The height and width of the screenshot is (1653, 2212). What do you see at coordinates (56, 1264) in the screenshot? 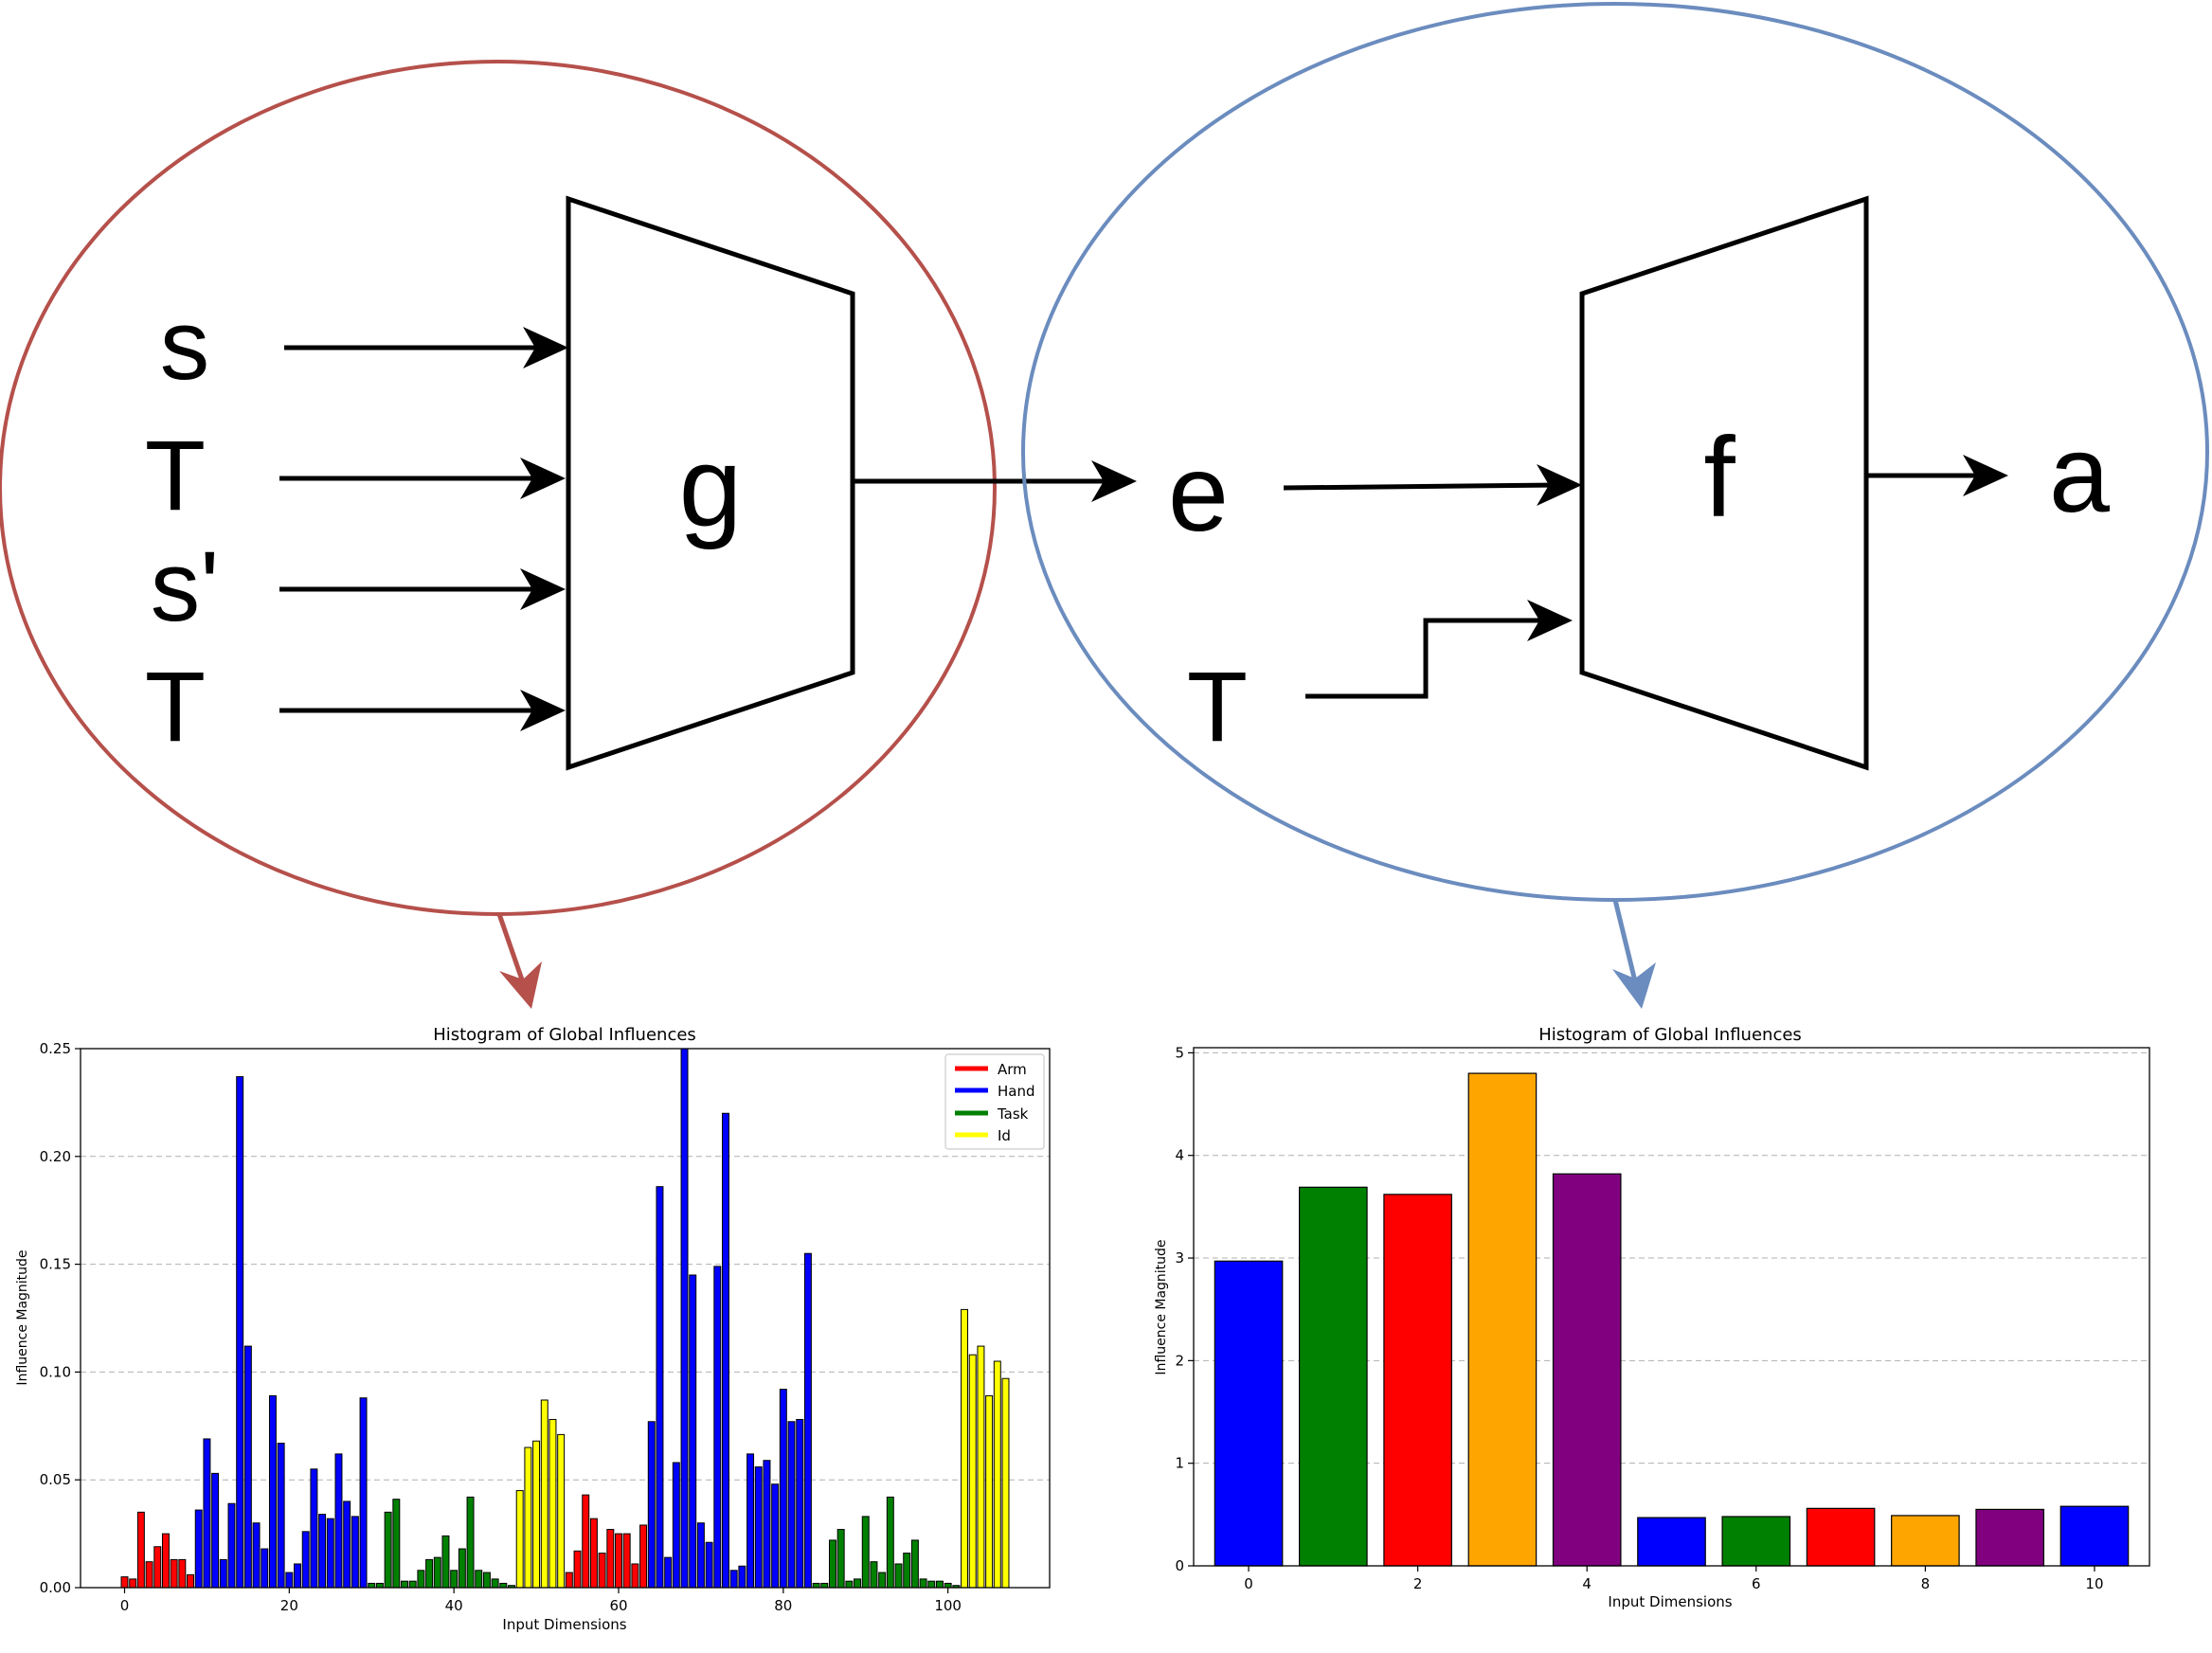
I see `y-tick-label: 0.15` at bounding box center [56, 1264].